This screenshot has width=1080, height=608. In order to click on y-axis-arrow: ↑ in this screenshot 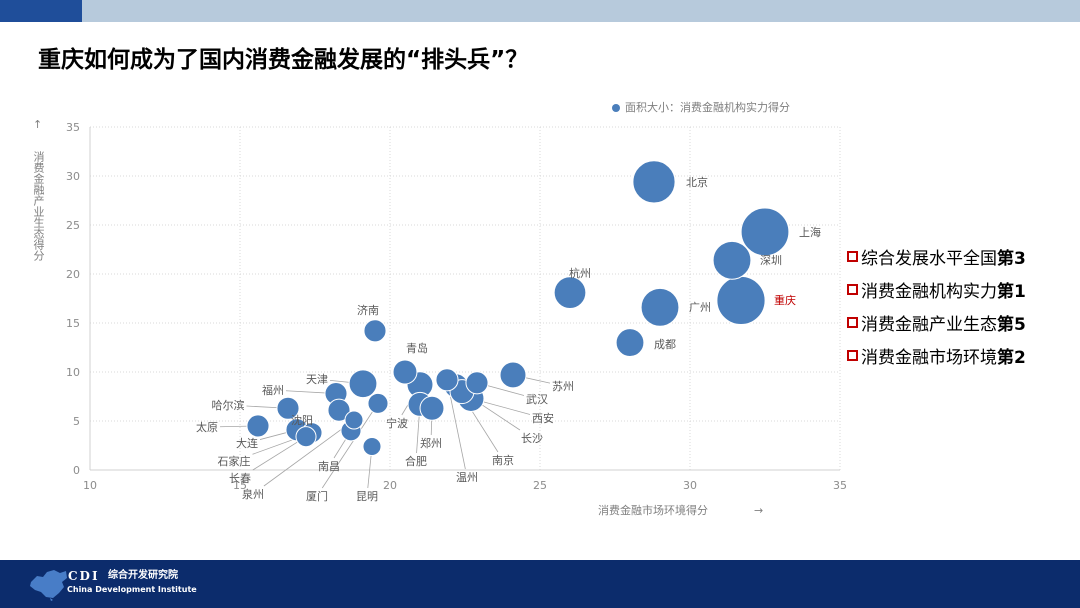, I will do `click(38, 124)`.